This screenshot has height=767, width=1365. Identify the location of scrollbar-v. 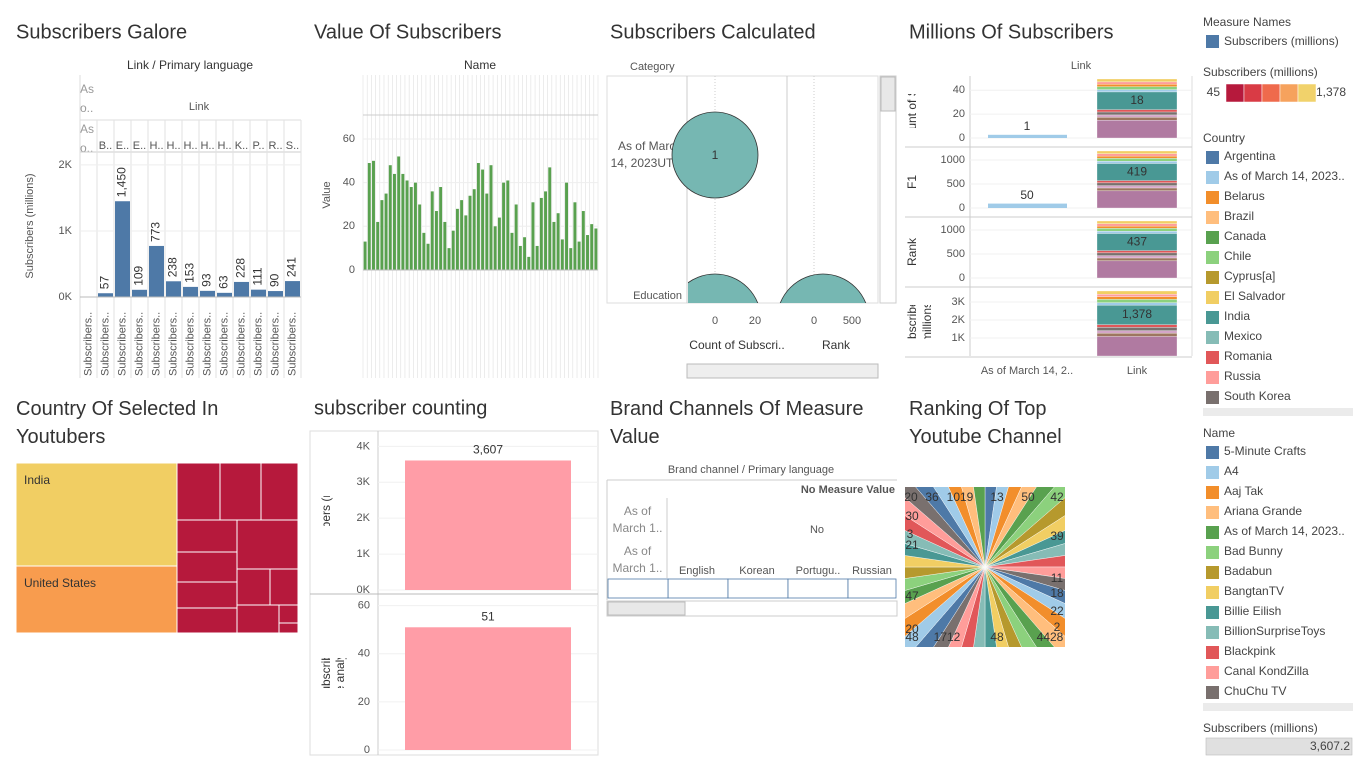
(888, 189).